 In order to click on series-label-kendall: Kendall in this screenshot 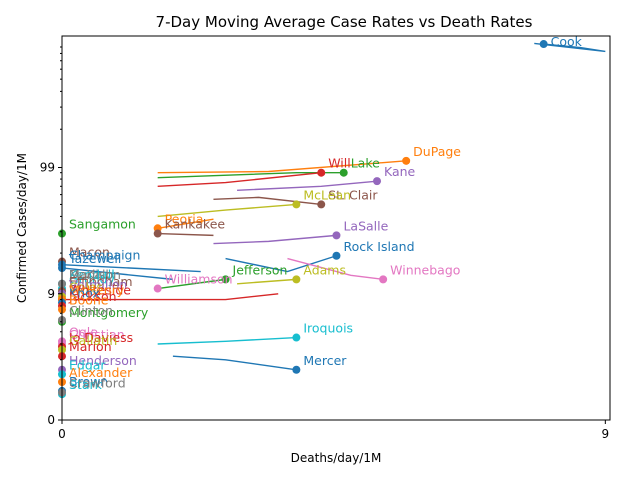, I will do `click(92, 274)`.